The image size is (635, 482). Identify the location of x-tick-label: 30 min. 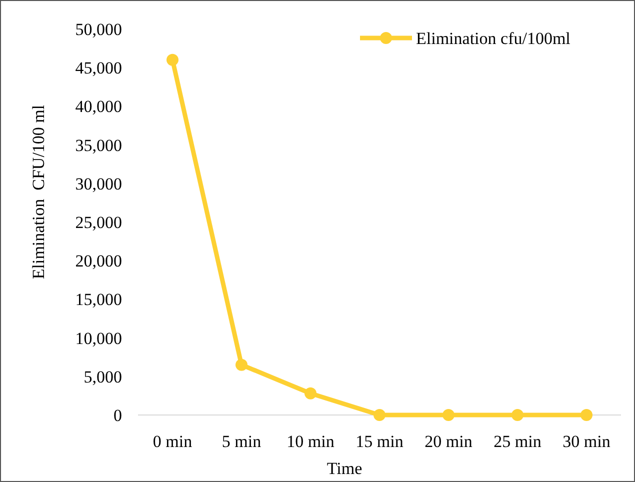
(586, 441).